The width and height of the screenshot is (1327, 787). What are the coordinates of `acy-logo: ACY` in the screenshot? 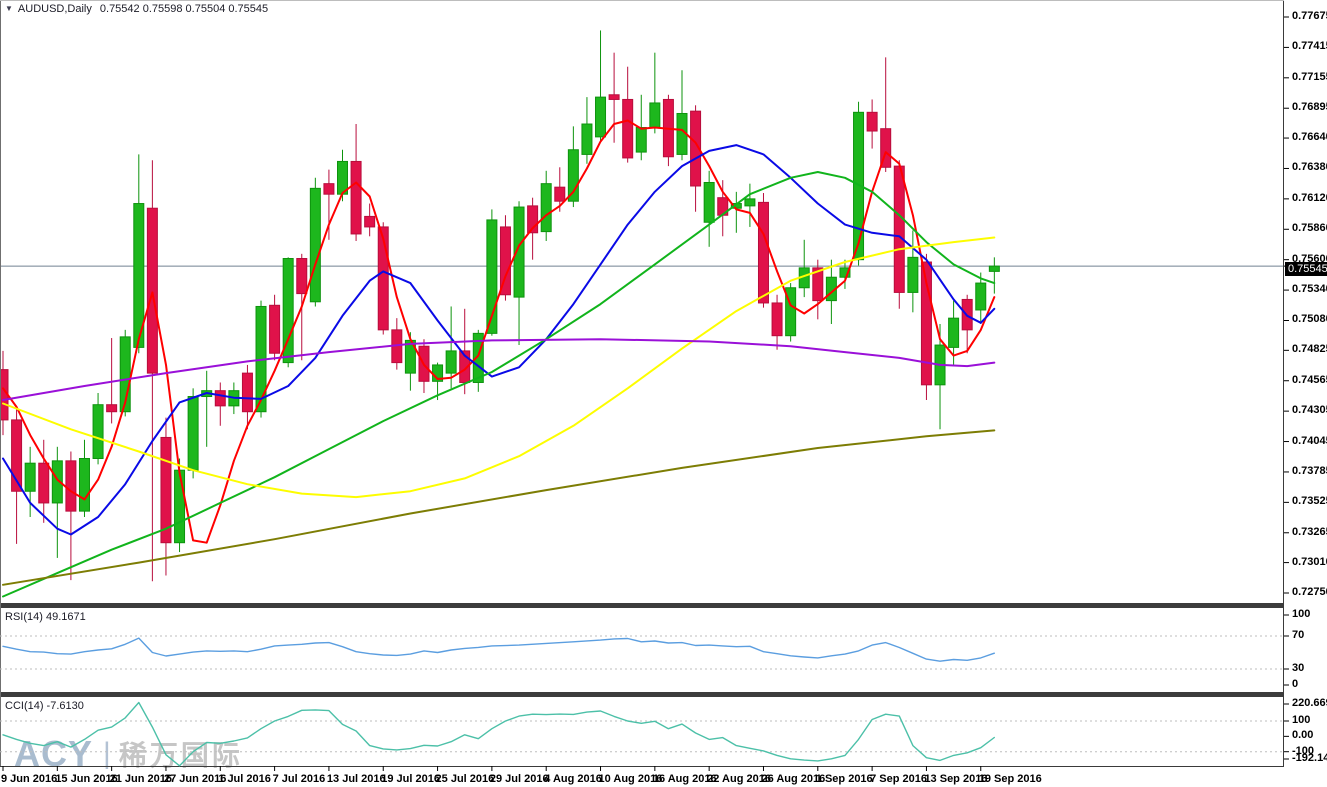 It's located at (54, 753).